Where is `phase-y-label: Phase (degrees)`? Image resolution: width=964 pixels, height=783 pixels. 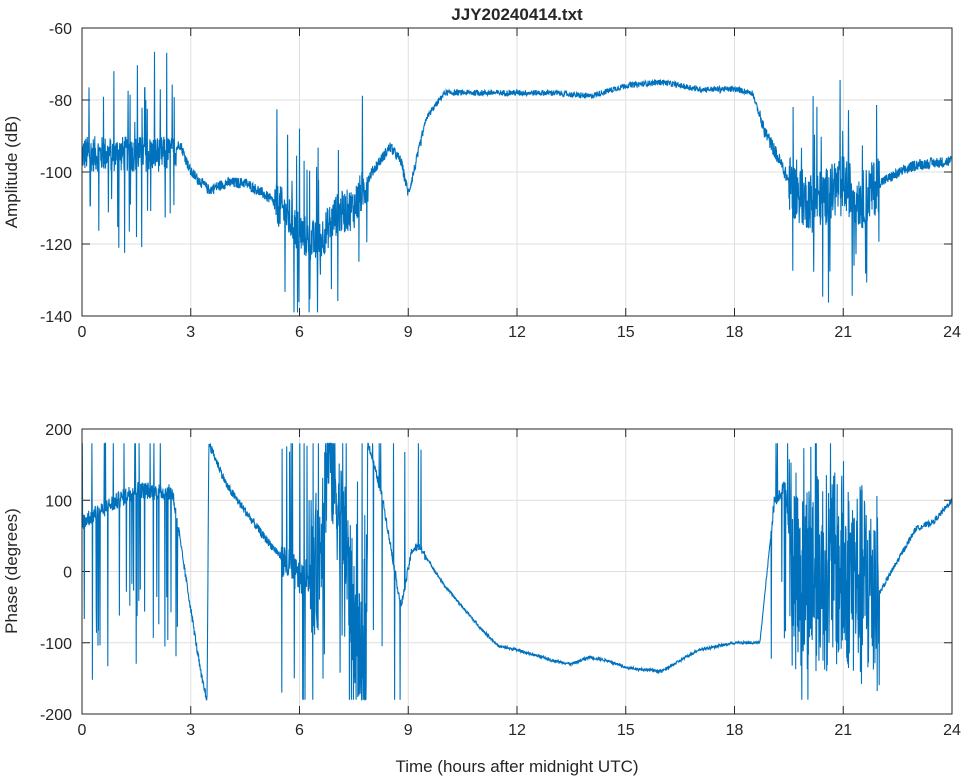 phase-y-label: Phase (degrees) is located at coordinates (11, 571).